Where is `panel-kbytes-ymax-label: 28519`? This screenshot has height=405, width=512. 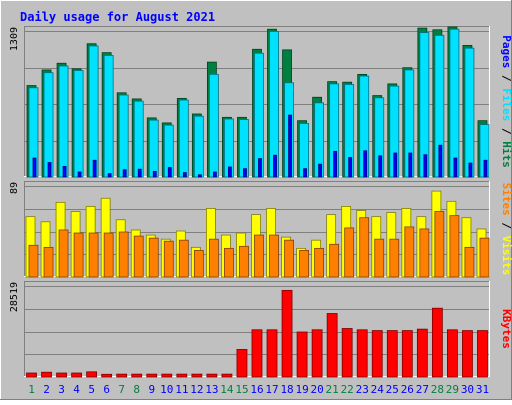 panel-kbytes-ymax-label: 28519 is located at coordinates (14, 297).